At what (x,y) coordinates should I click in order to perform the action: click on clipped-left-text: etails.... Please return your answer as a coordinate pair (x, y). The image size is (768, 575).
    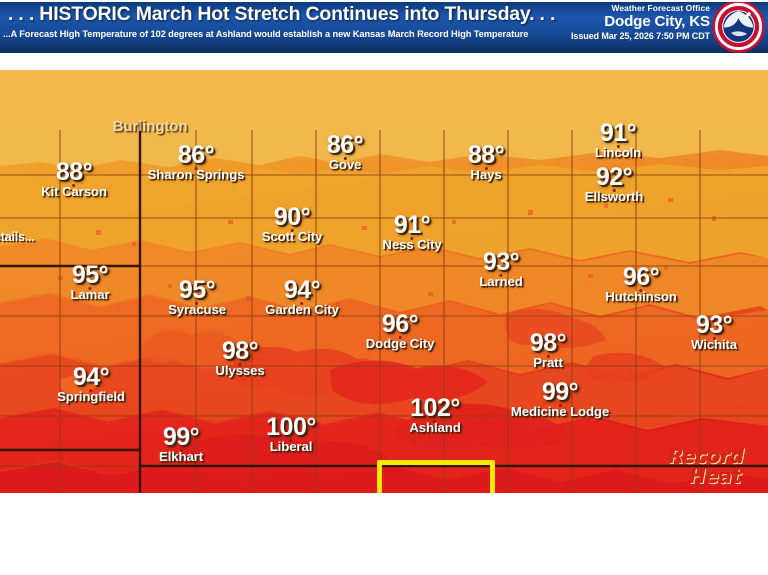
    Looking at the image, I should click on (17, 237).